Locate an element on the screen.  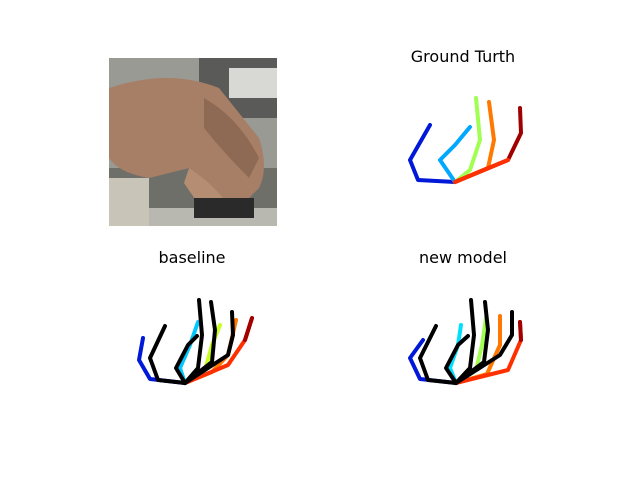
hand-photo is located at coordinates (193, 142).